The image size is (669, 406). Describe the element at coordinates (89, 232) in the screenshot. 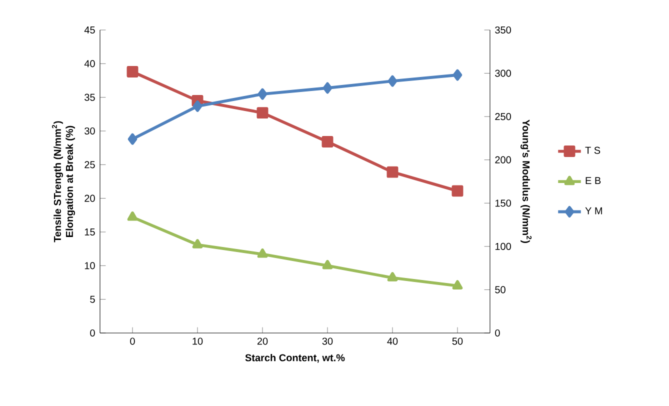

I see `y-tick-label: 15` at that location.